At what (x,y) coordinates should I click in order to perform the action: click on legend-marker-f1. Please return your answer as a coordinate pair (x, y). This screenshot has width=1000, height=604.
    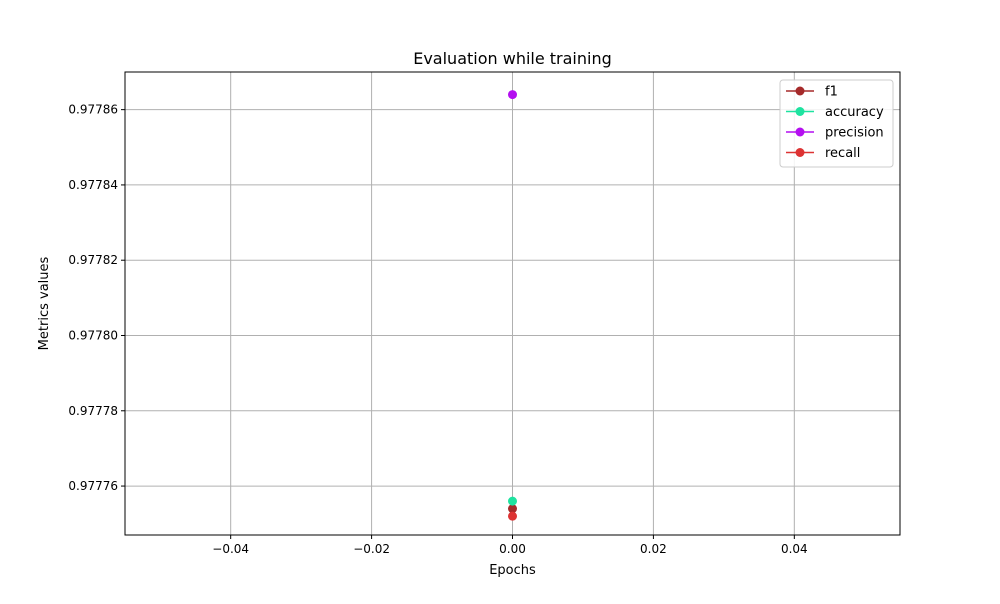
    Looking at the image, I should click on (800, 91).